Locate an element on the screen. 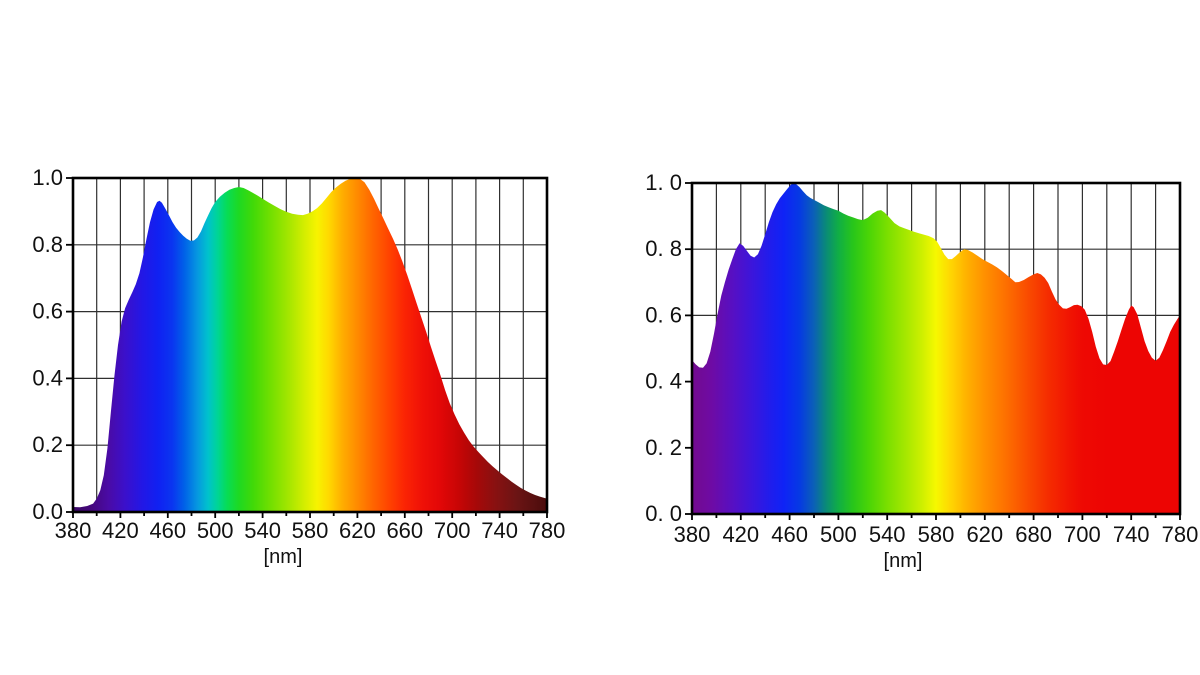 Image resolution: width=1200 pixels, height=675 pixels. x-tick-labels: 380 420 460 500 540 580 620 680 700 740 780 is located at coordinates (936, 534).